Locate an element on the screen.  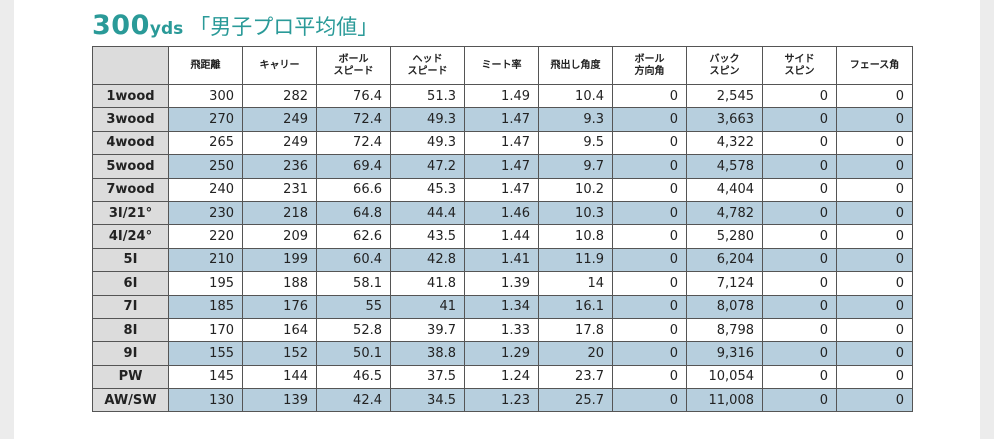
column-header: 飛出し角度 is located at coordinates (575, 65).